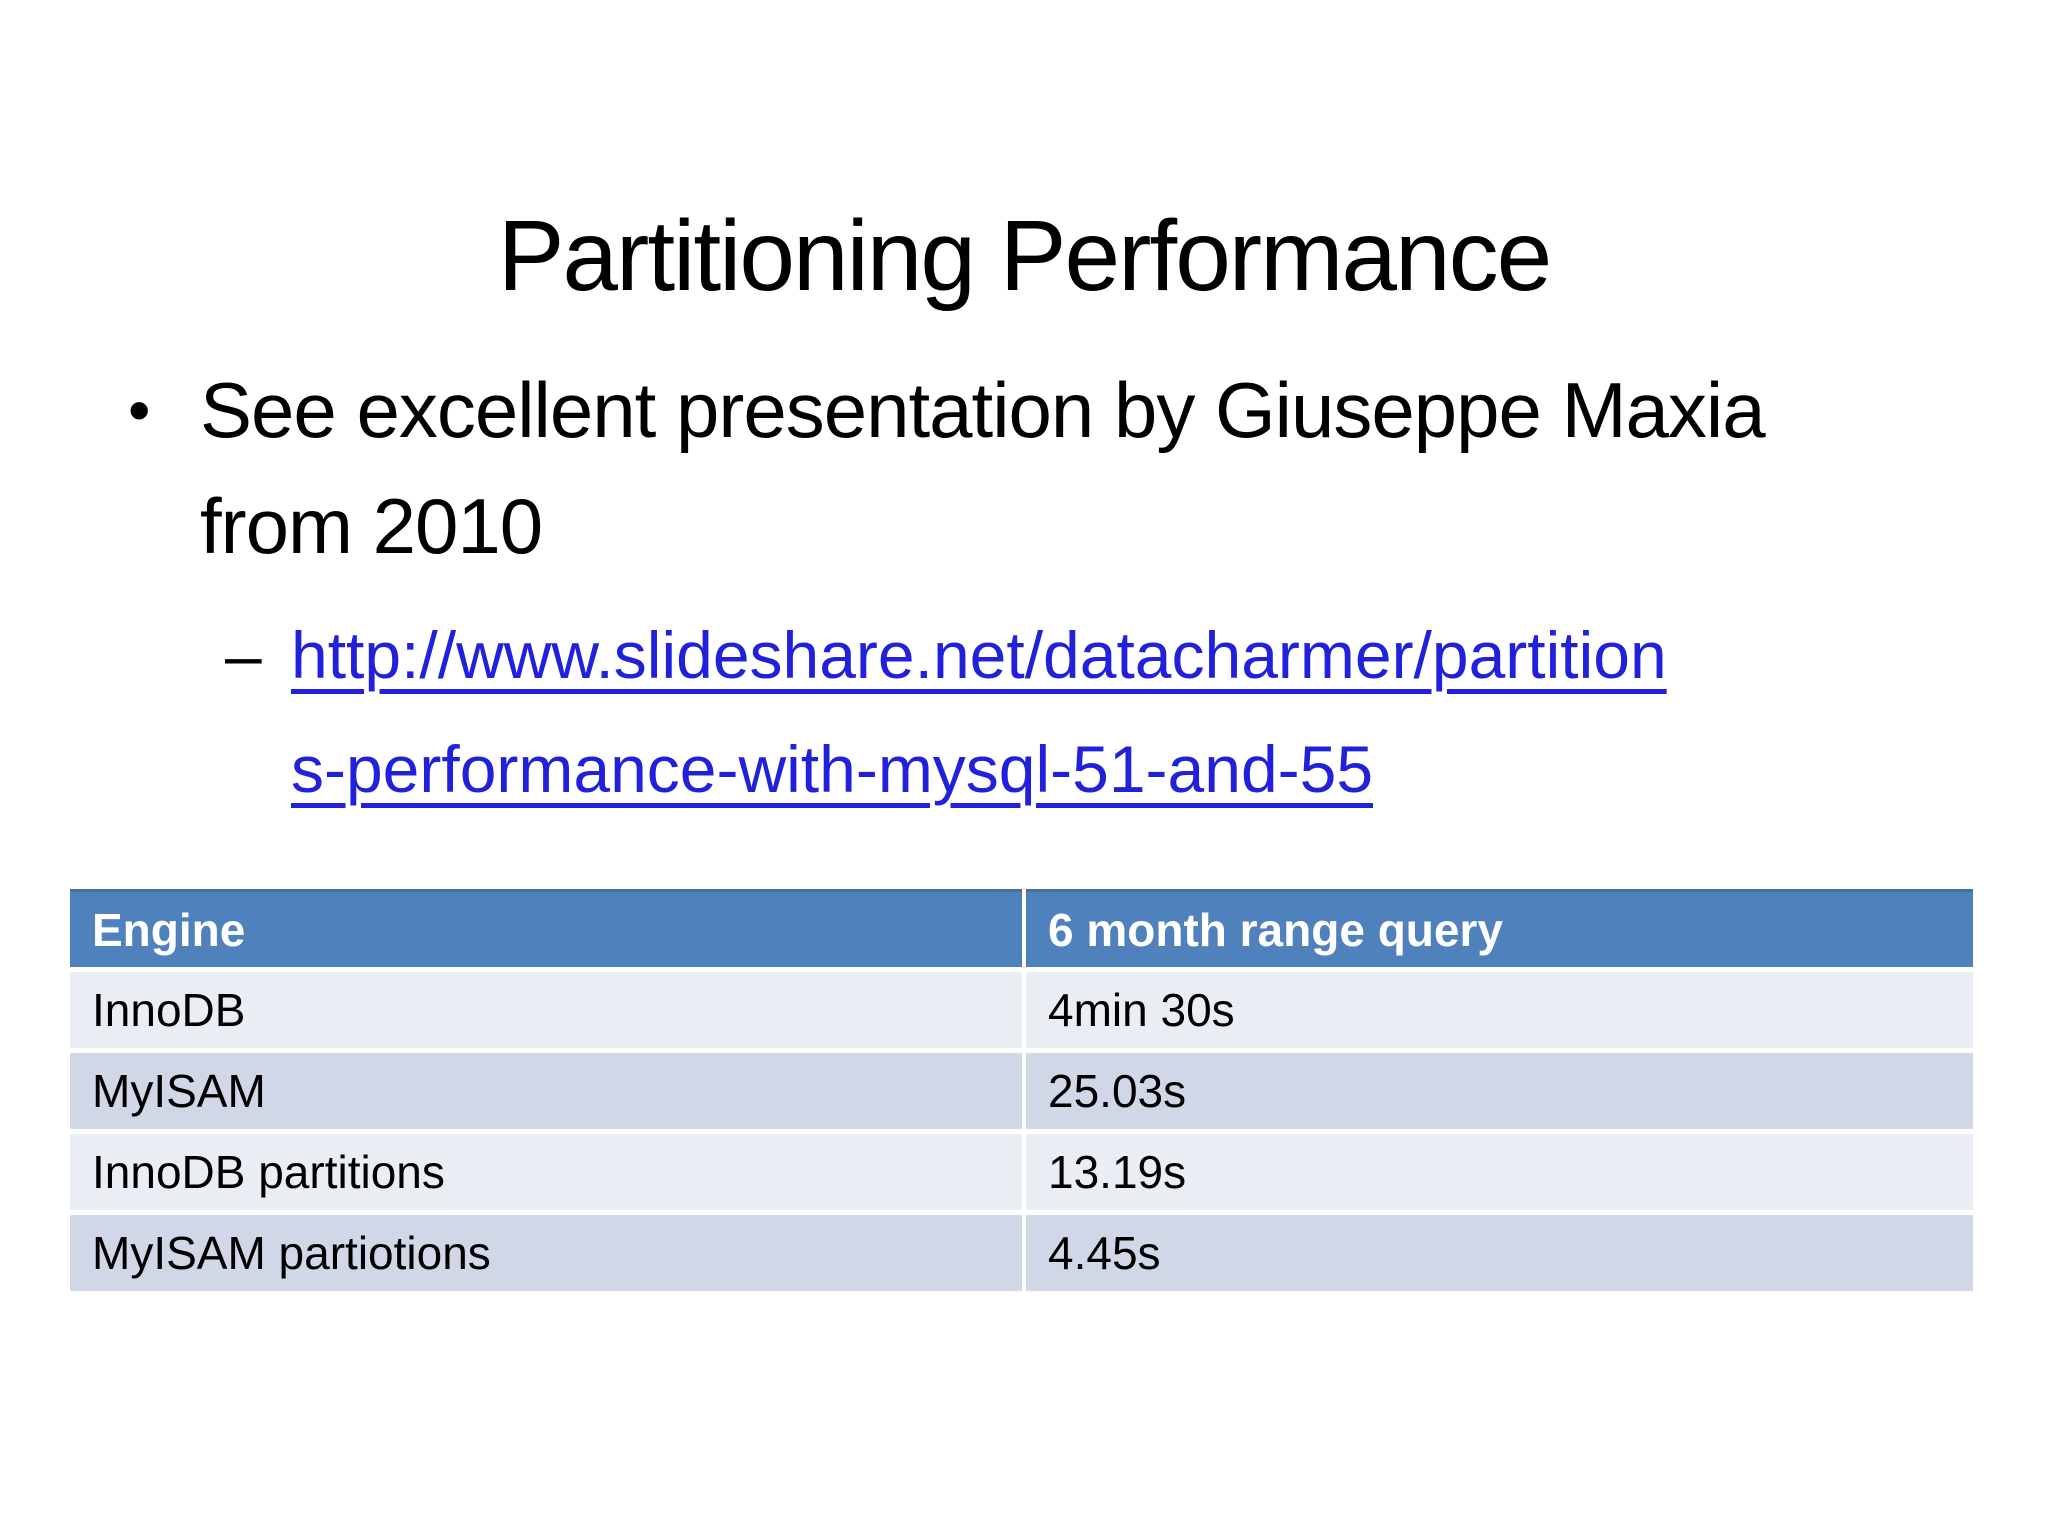 The height and width of the screenshot is (1536, 2048). I want to click on table-header-query: 6 month range query, so click(1499, 928).